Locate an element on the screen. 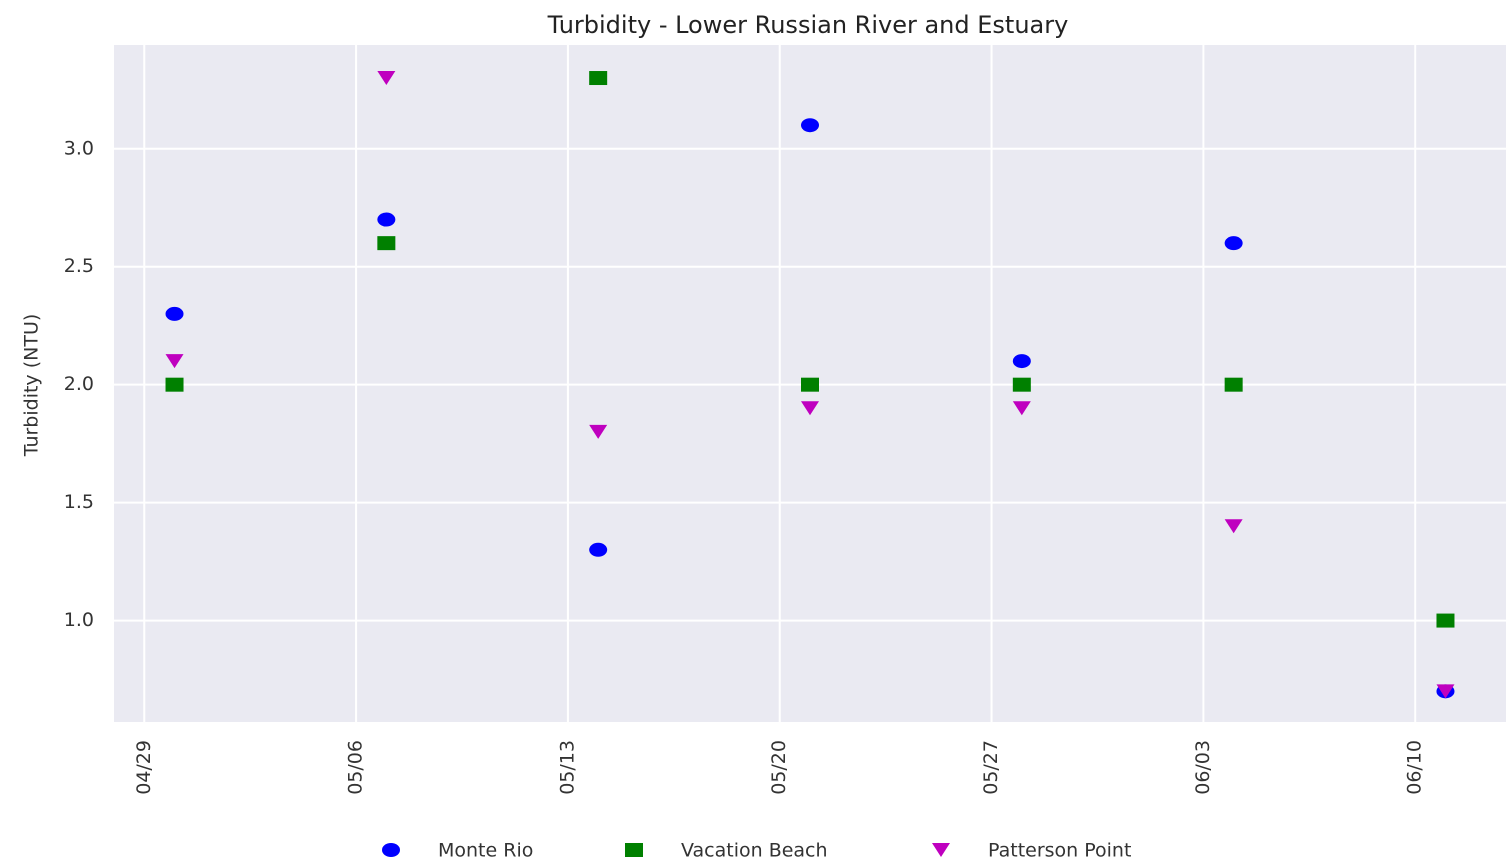  x-tick-label: 06/03 is located at coordinates (1203, 767).